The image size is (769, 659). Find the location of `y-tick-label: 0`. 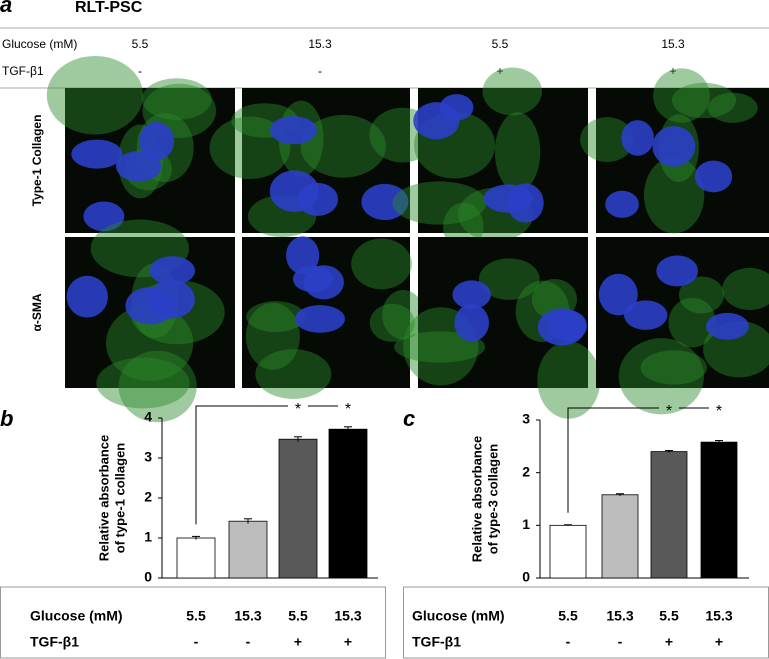

y-tick-label: 0 is located at coordinates (148, 577).